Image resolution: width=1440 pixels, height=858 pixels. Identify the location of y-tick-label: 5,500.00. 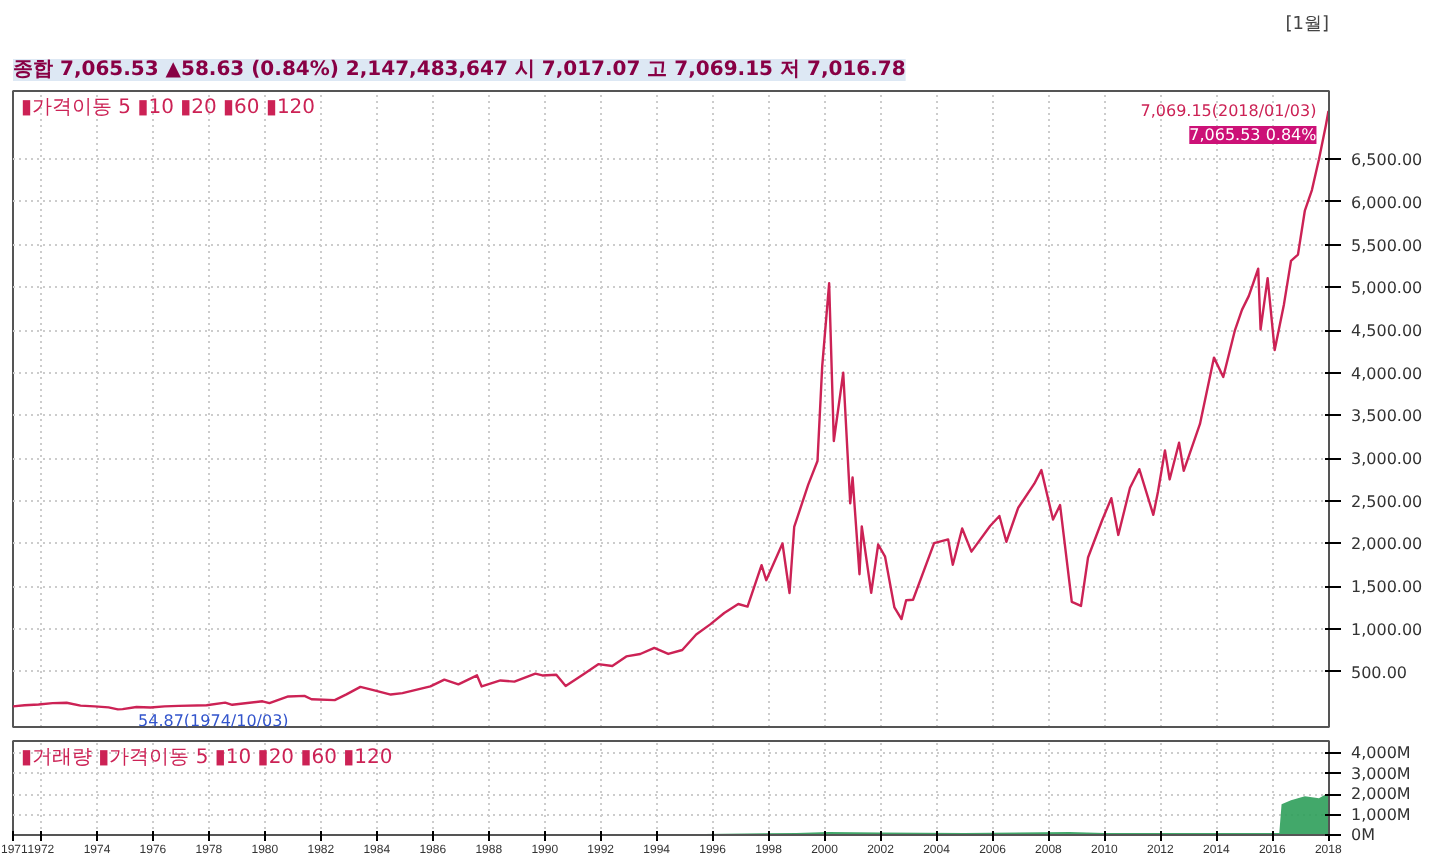
(1387, 245).